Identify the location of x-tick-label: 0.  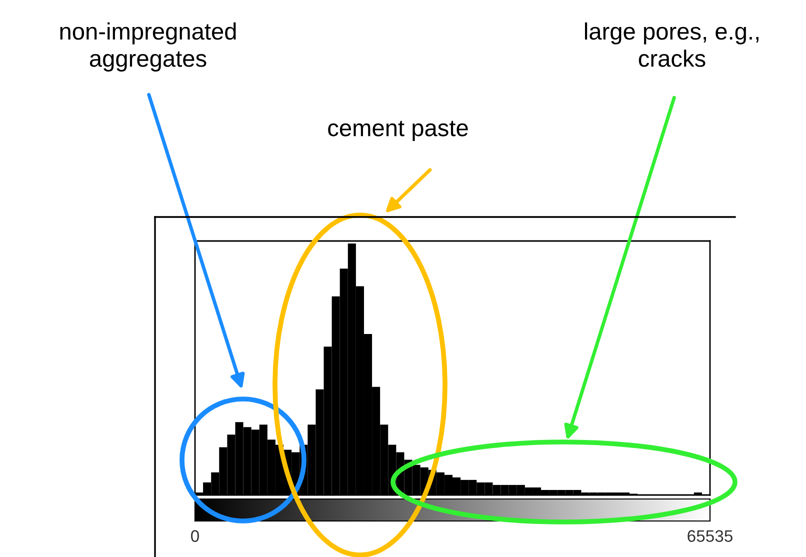
(195, 536).